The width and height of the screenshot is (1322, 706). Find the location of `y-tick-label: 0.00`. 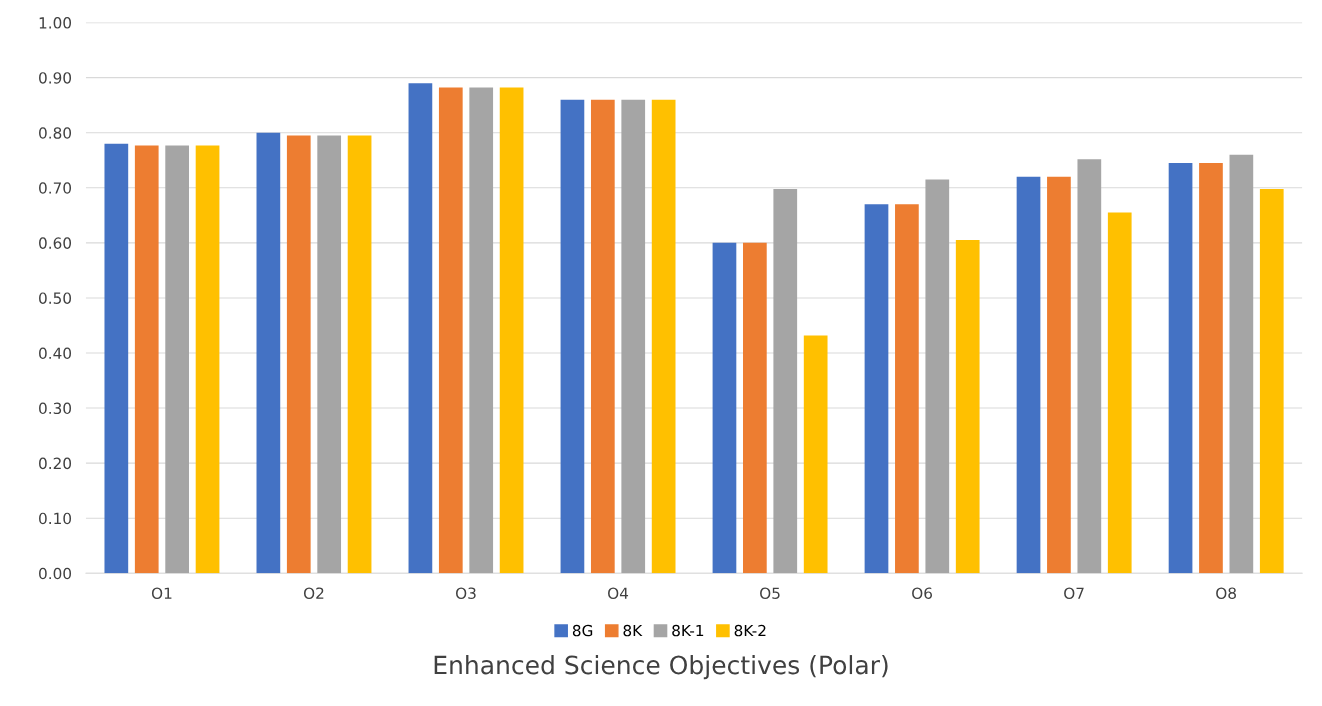

y-tick-label: 0.00 is located at coordinates (55, 573).